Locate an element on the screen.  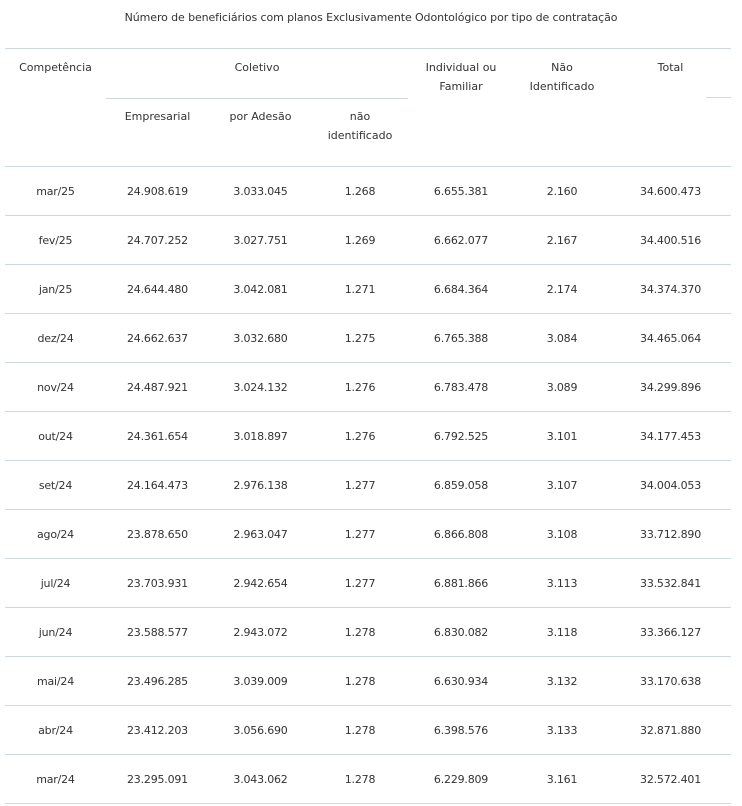
header-row-sub: Empresarial por Adesão não identificado is located at coordinates (368, 133).